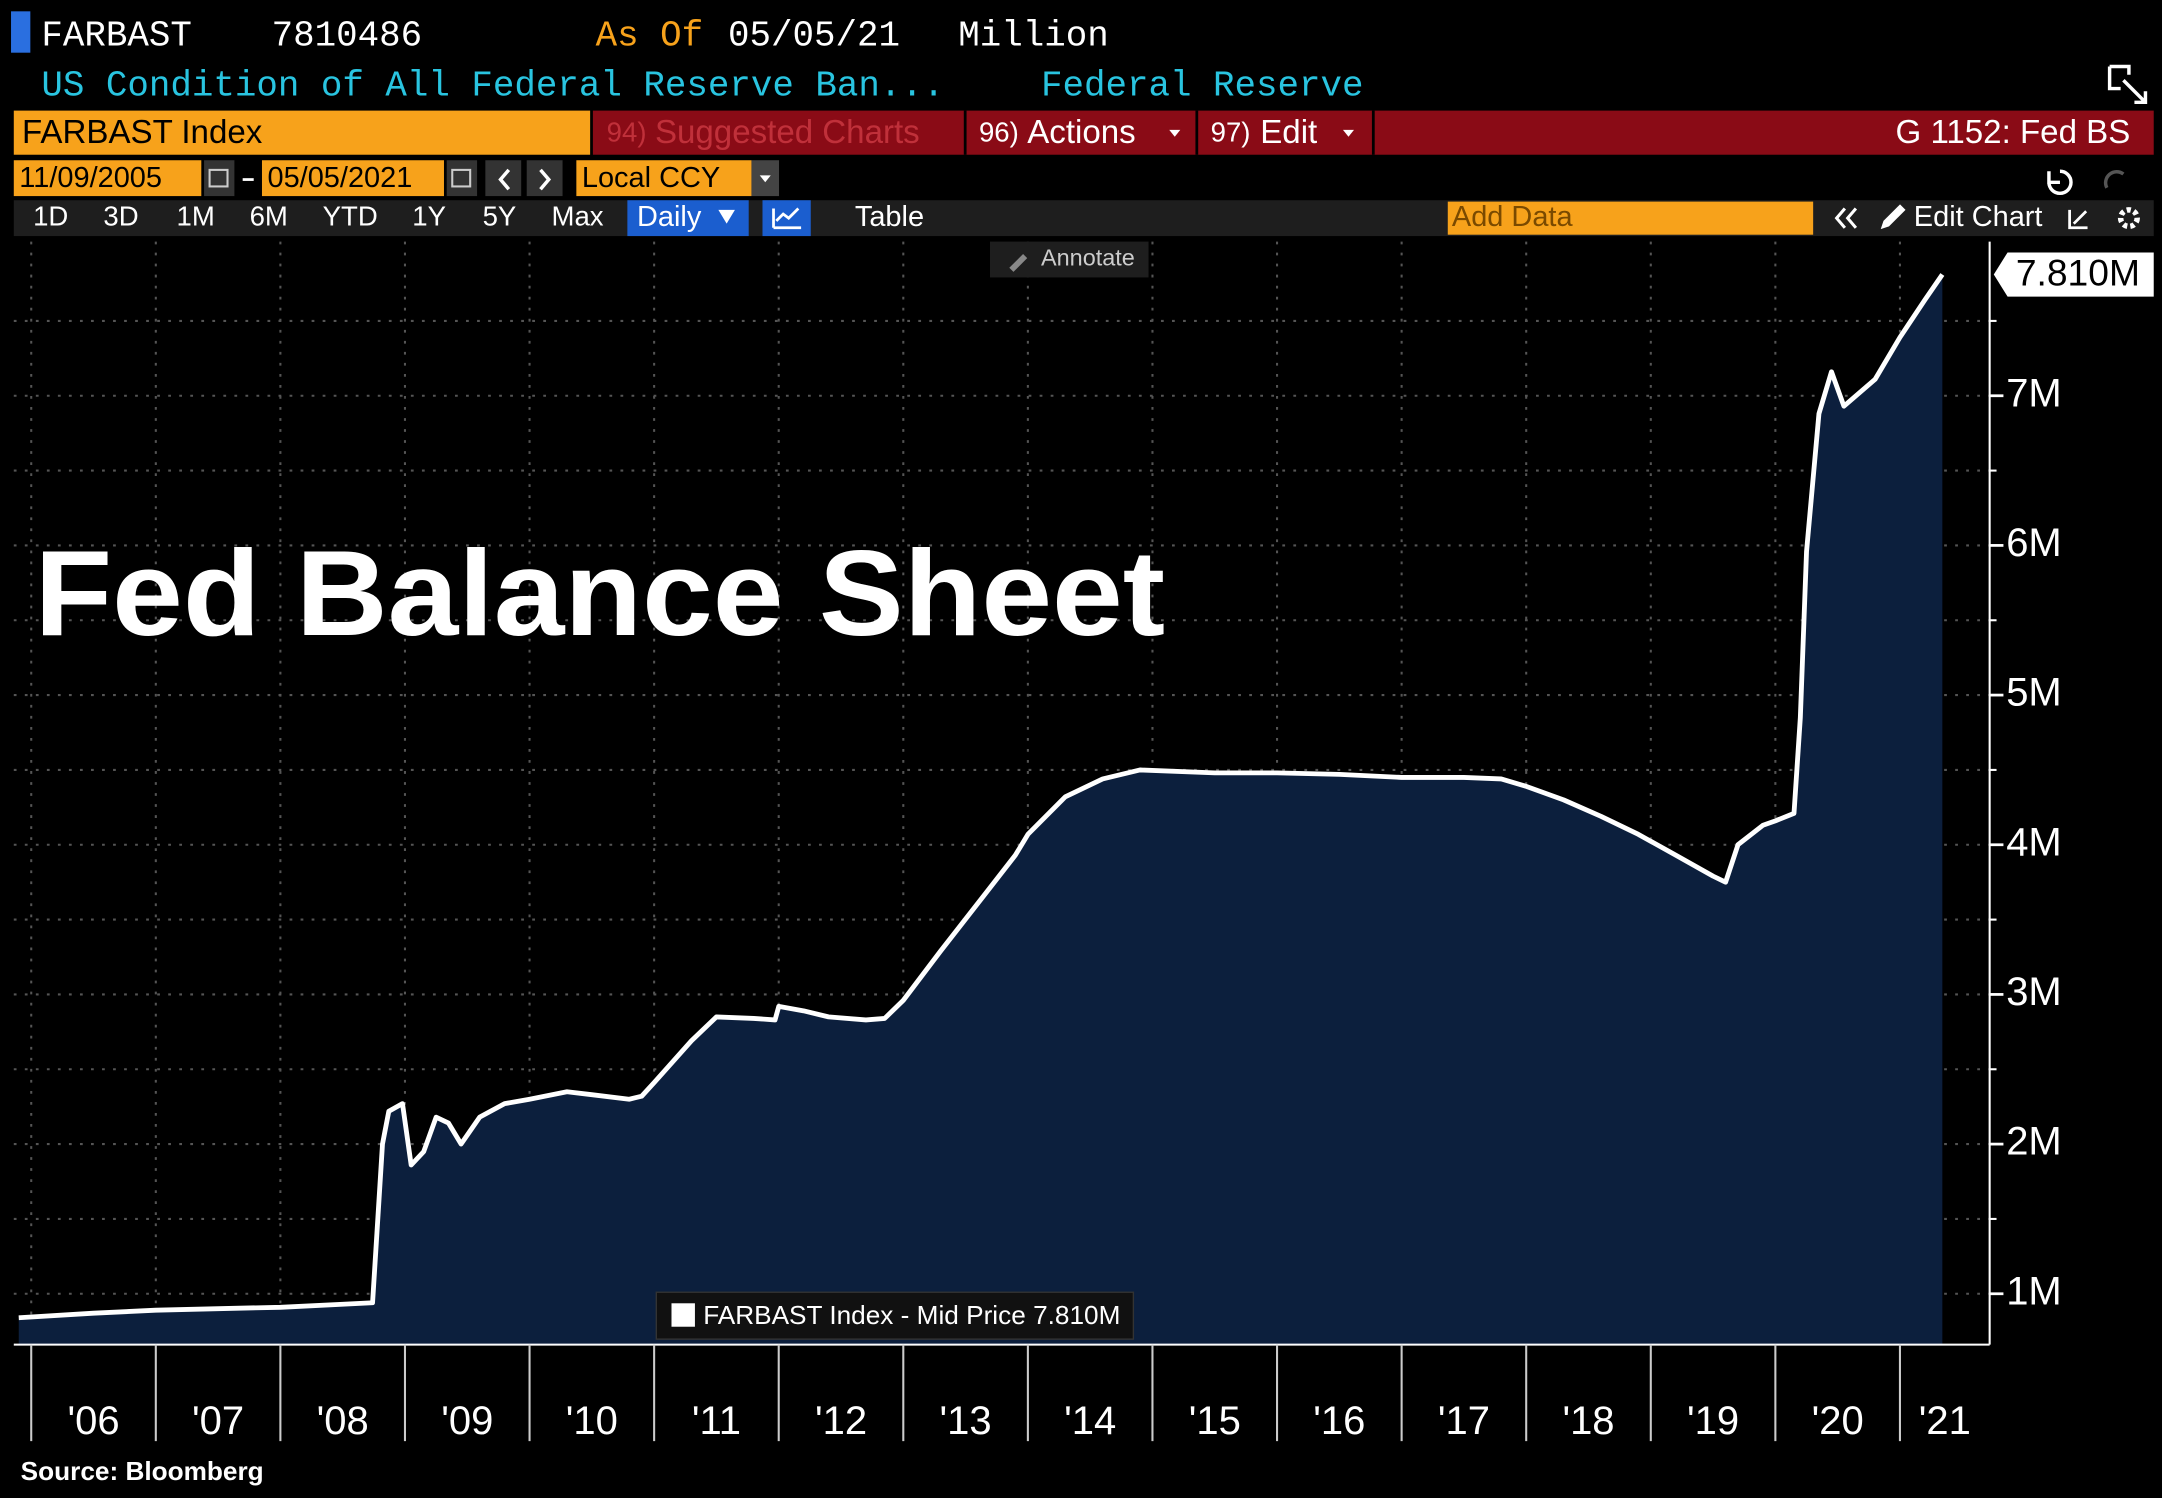  What do you see at coordinates (1339, 1421) in the screenshot?
I see `x-tick-label: '16` at bounding box center [1339, 1421].